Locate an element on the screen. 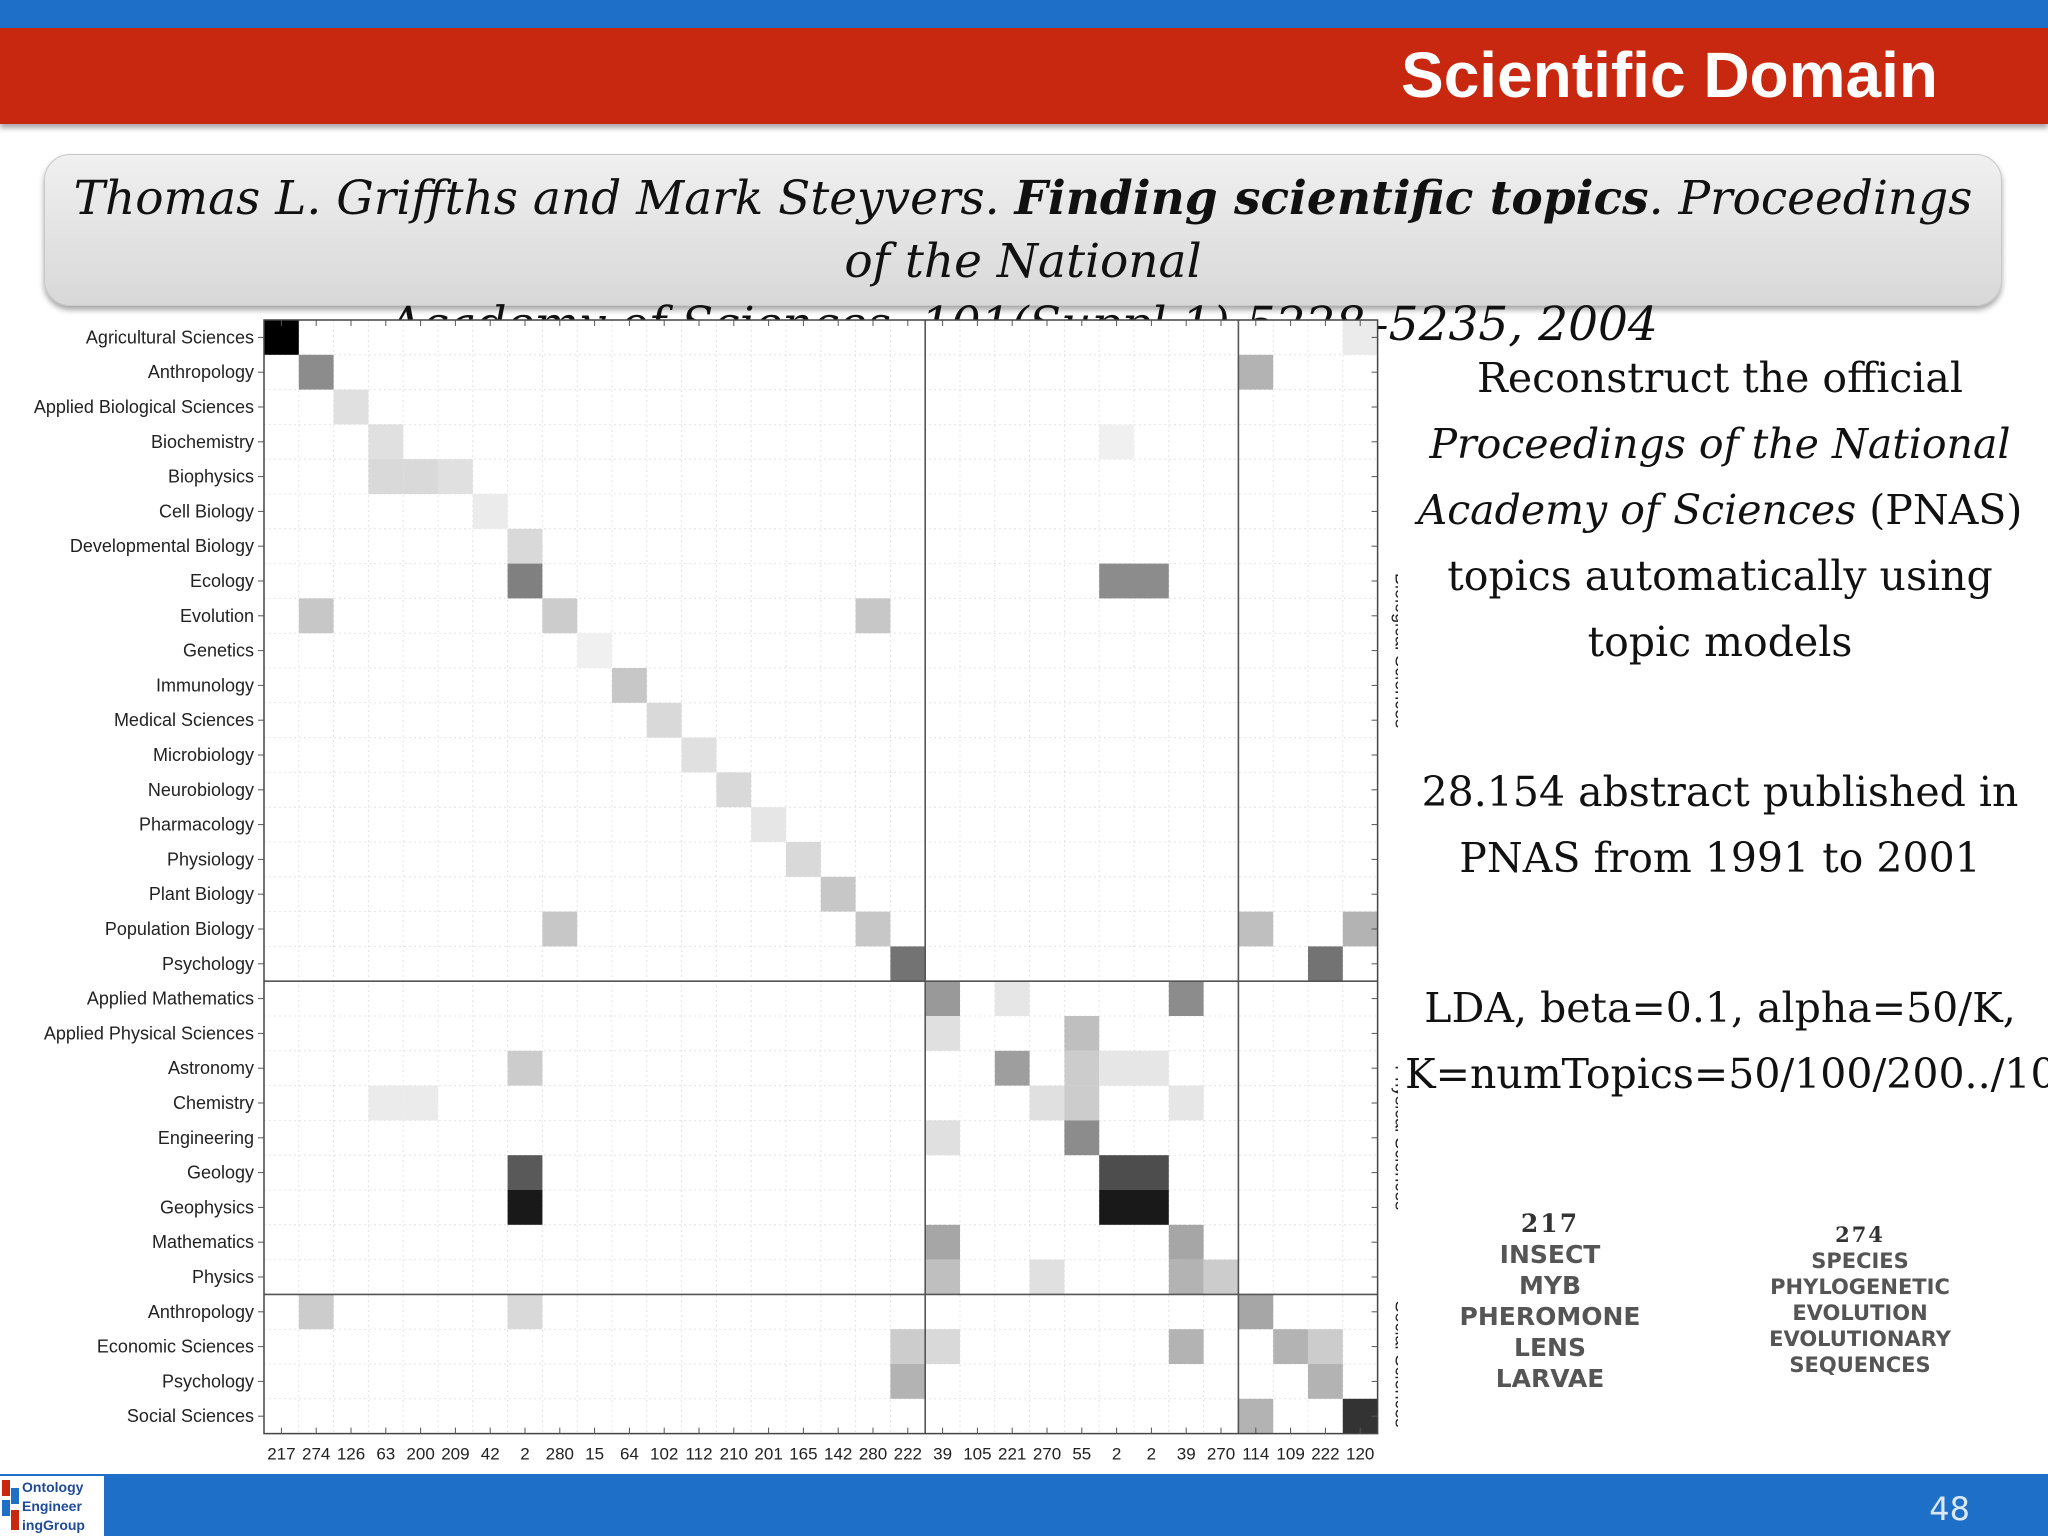 The width and height of the screenshot is (2048, 1536). column-label: 165 is located at coordinates (803, 1454).